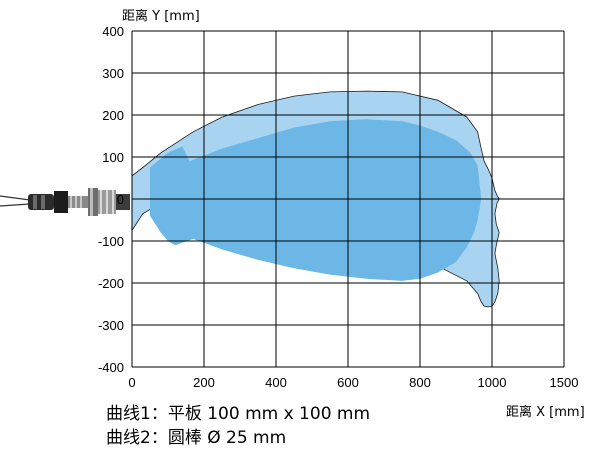 This screenshot has width=598, height=453. I want to click on y-tick-label: 300, so click(113, 73).